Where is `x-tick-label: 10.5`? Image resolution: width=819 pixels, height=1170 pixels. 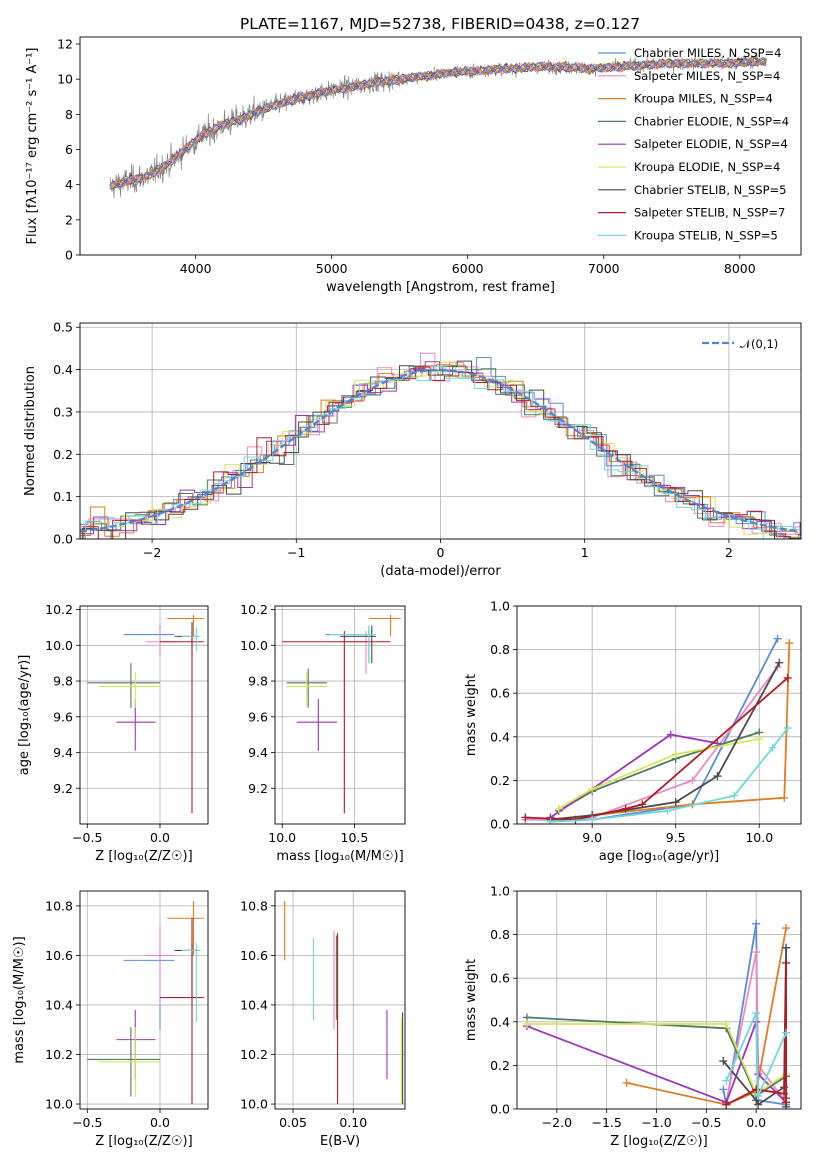 x-tick-label: 10.5 is located at coordinates (355, 837).